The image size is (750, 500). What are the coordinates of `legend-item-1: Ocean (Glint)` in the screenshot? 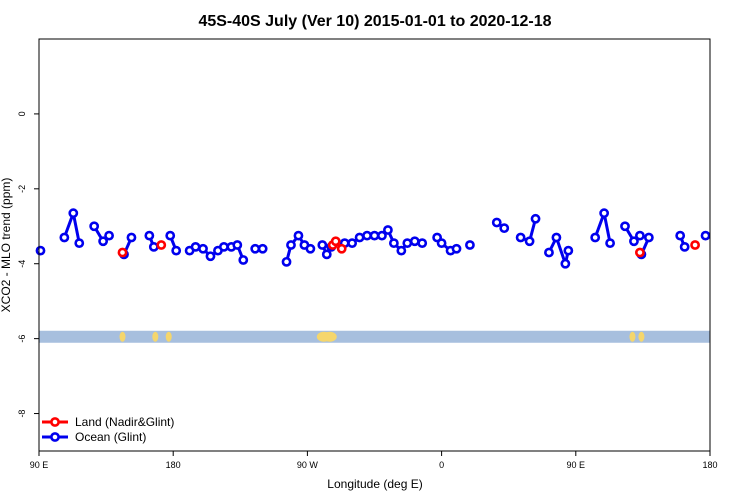 It's located at (94, 437).